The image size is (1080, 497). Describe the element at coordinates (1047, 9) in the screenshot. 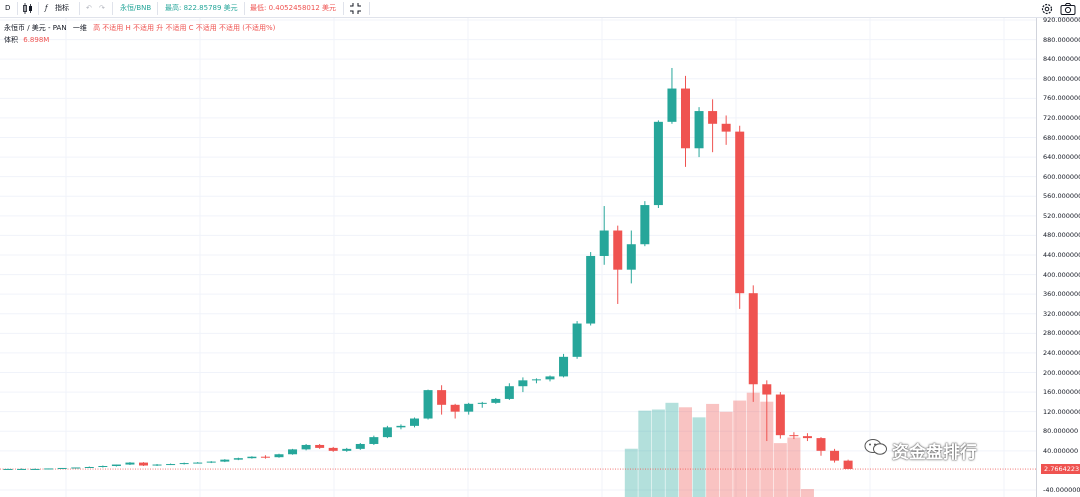

I see `gear-icon` at that location.